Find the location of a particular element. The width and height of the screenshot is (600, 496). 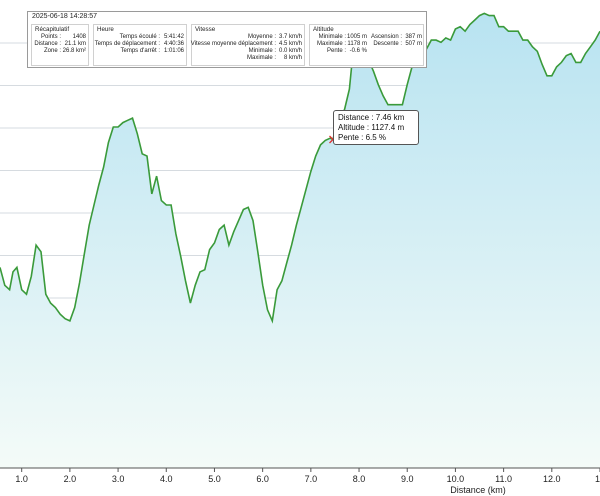

altitude-label-ascent: Ascension : is located at coordinates (386, 37).